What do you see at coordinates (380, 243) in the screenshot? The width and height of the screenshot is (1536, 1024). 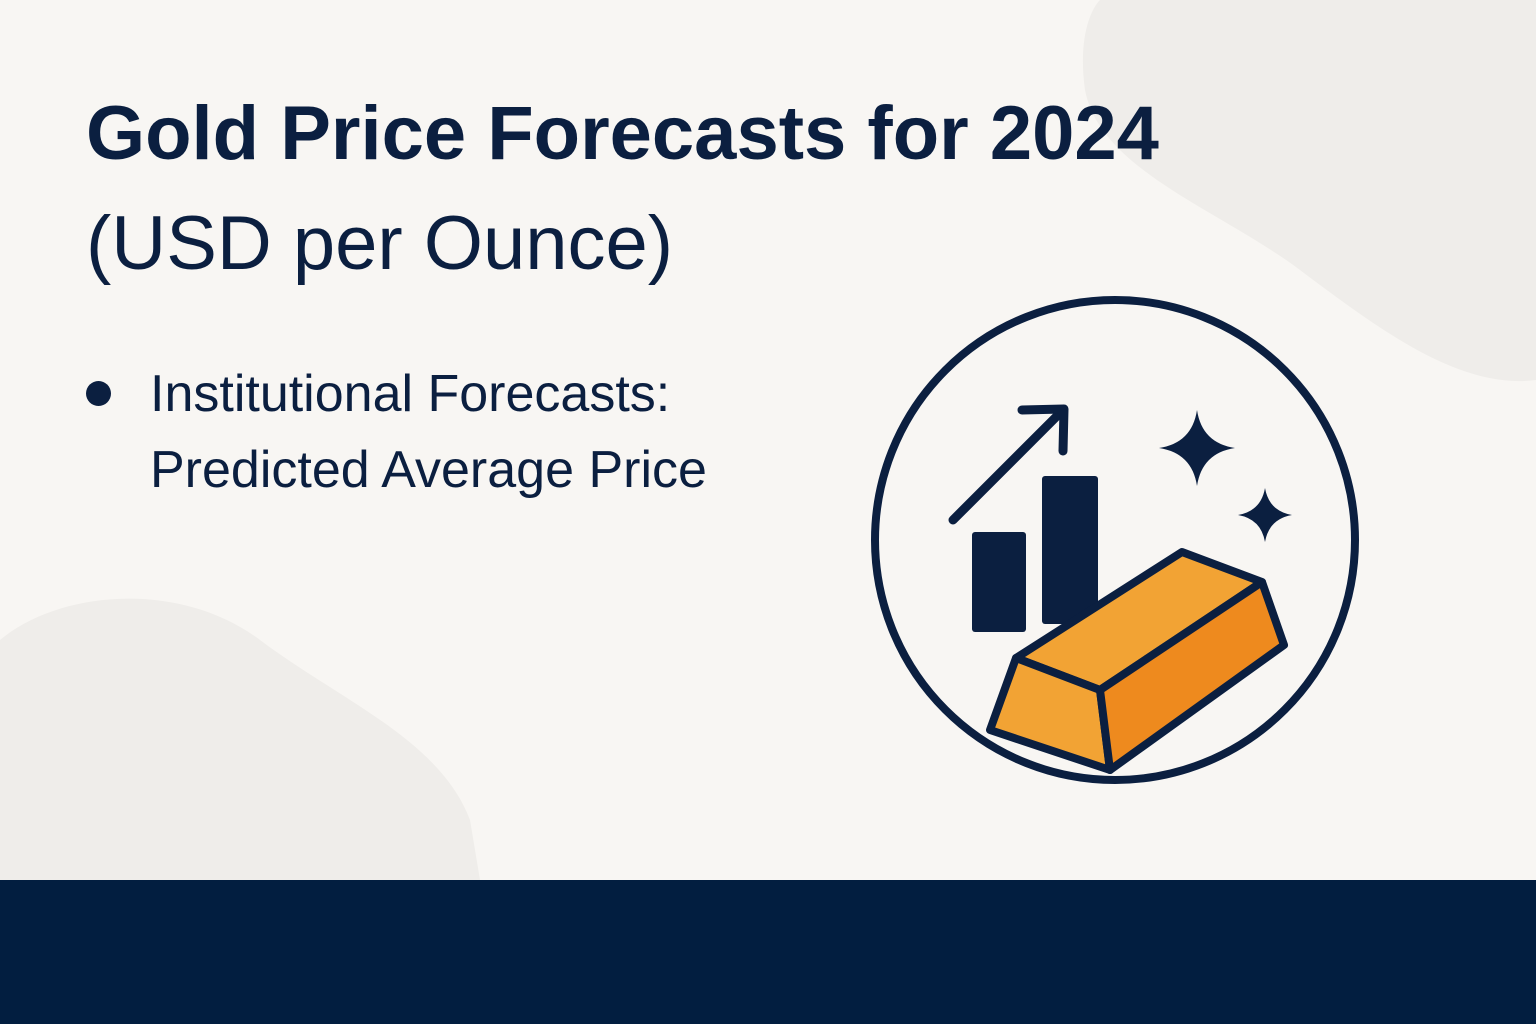 I see `slide-subtitle: (USD per Ounce)` at bounding box center [380, 243].